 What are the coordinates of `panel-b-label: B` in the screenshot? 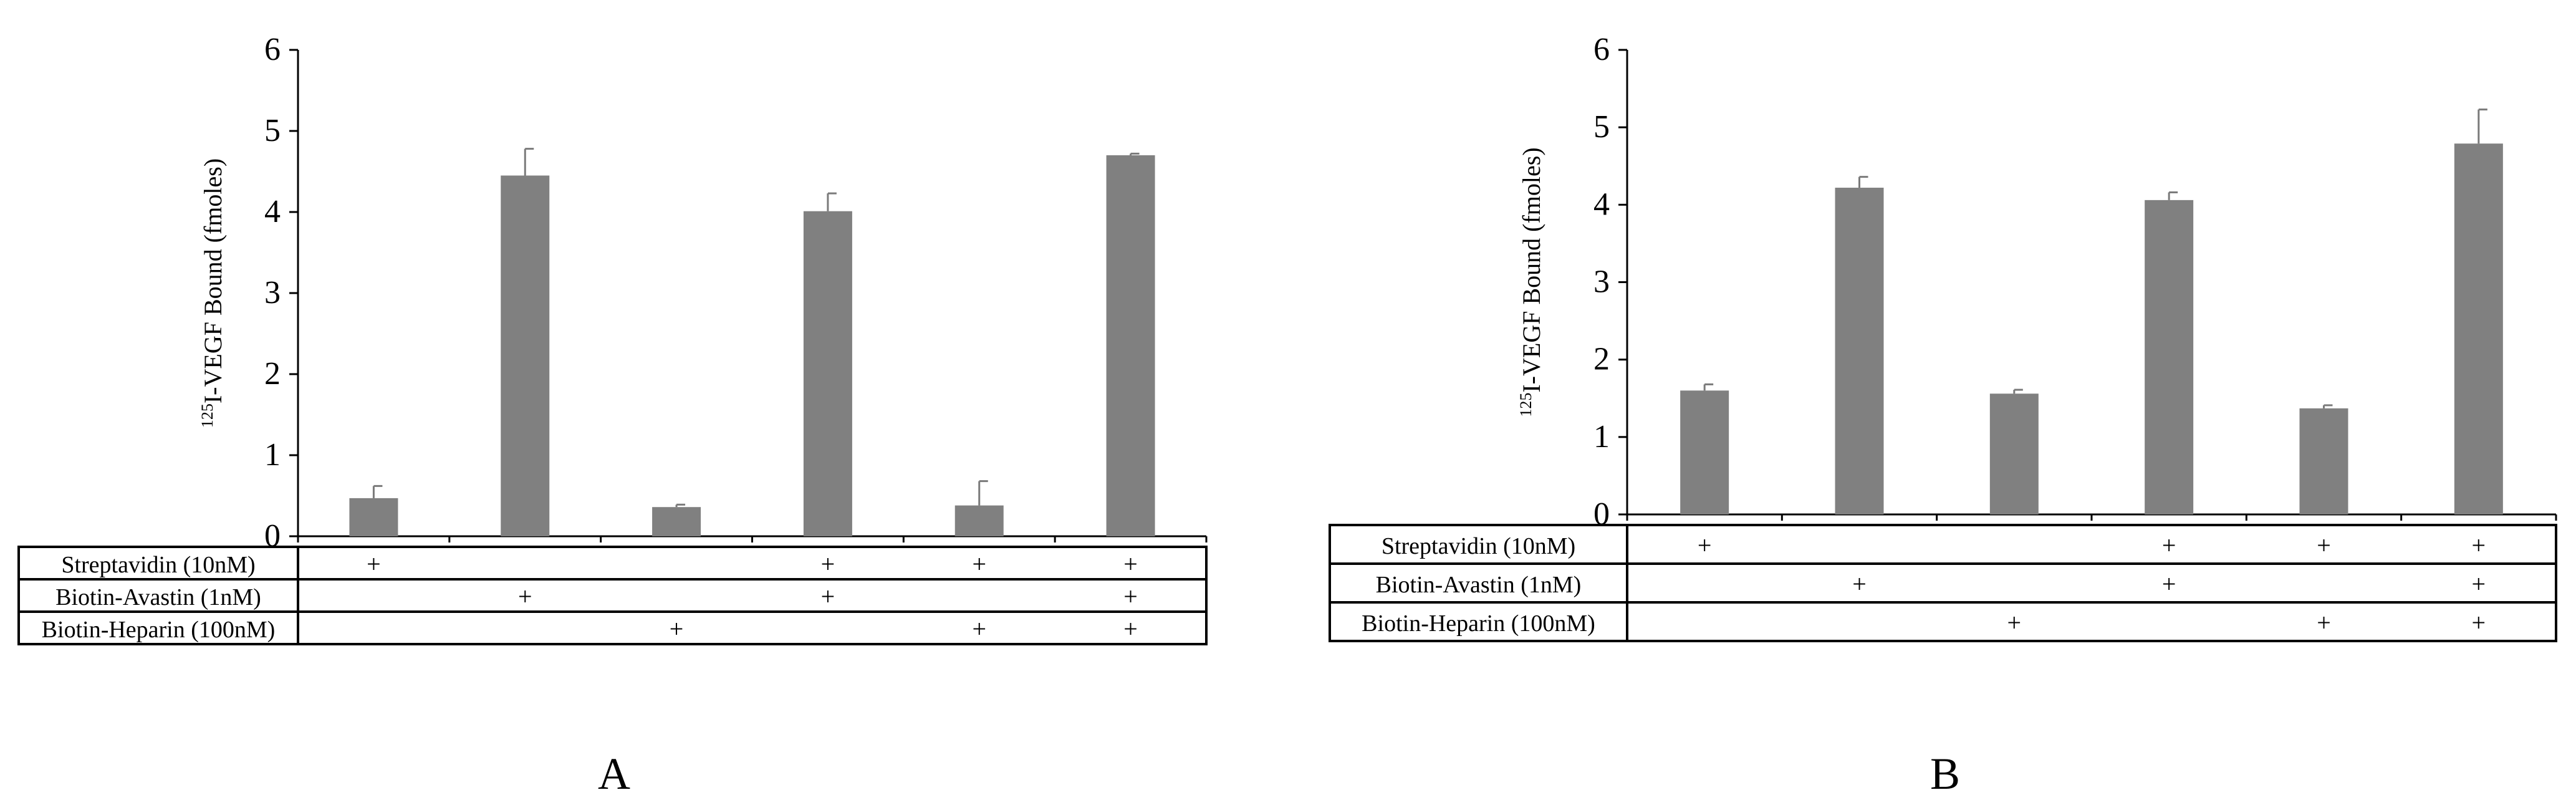 It's located at (1945, 774).